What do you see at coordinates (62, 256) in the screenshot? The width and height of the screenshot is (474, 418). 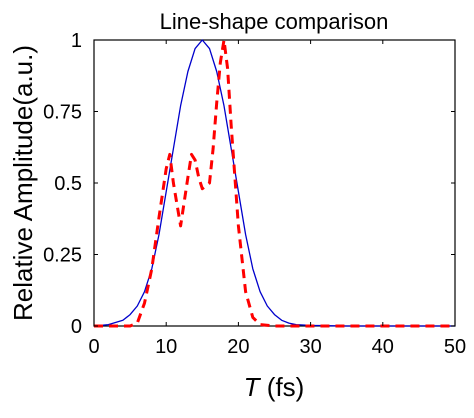 I see `y-tick-label: 0.25` at bounding box center [62, 256].